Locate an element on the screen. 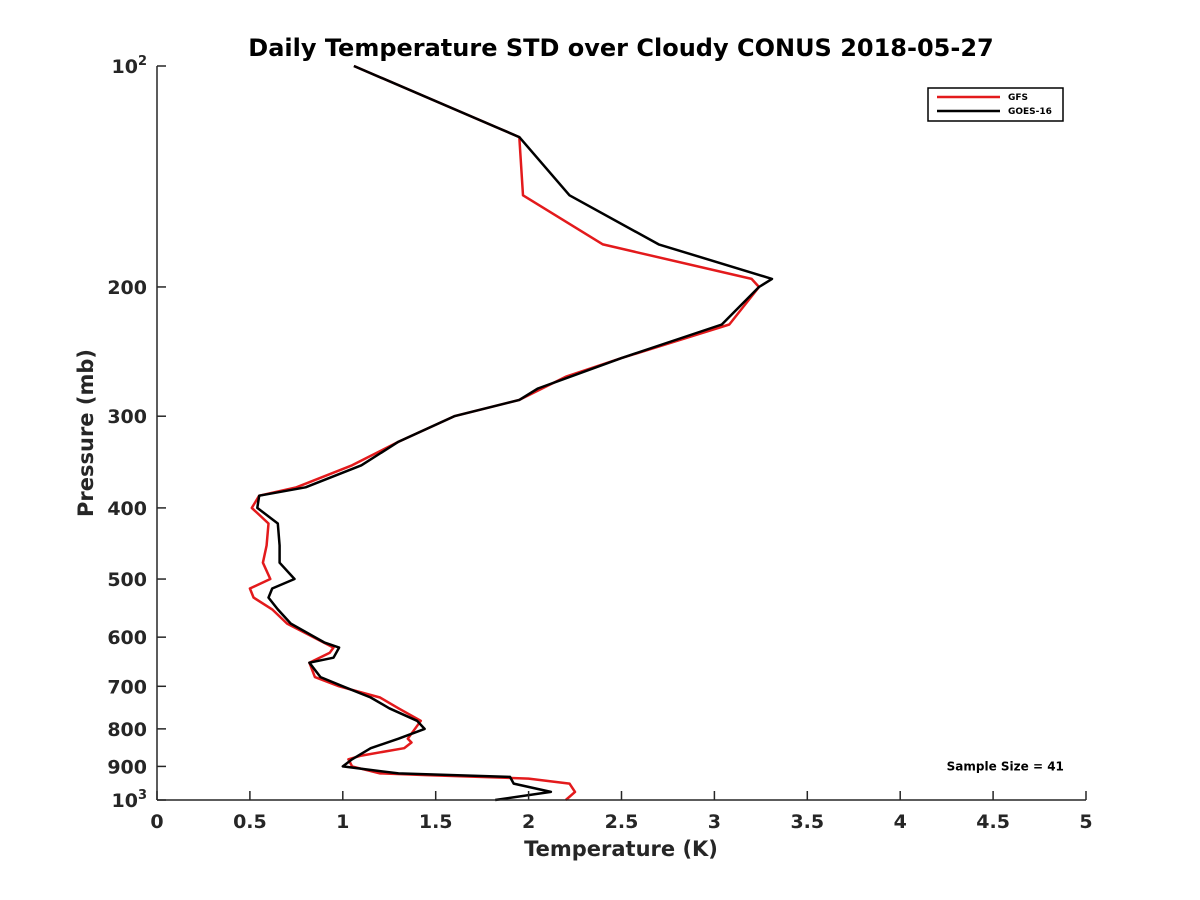 The width and height of the screenshot is (1200, 900). sample-size-annotation: Sample Size = 41 is located at coordinates (1005, 766).